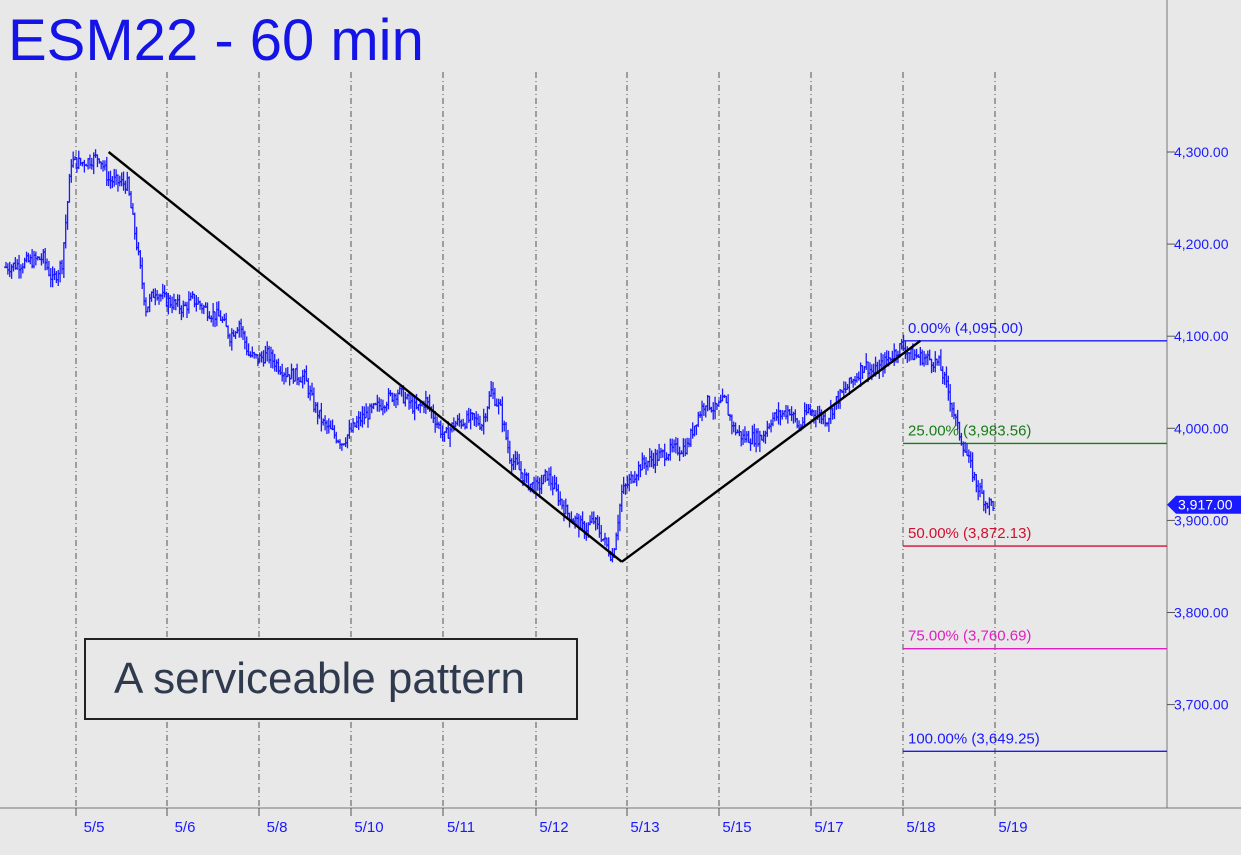  Describe the element at coordinates (1201, 428) in the screenshot. I see `y-tick-label: 4,000.00` at that location.